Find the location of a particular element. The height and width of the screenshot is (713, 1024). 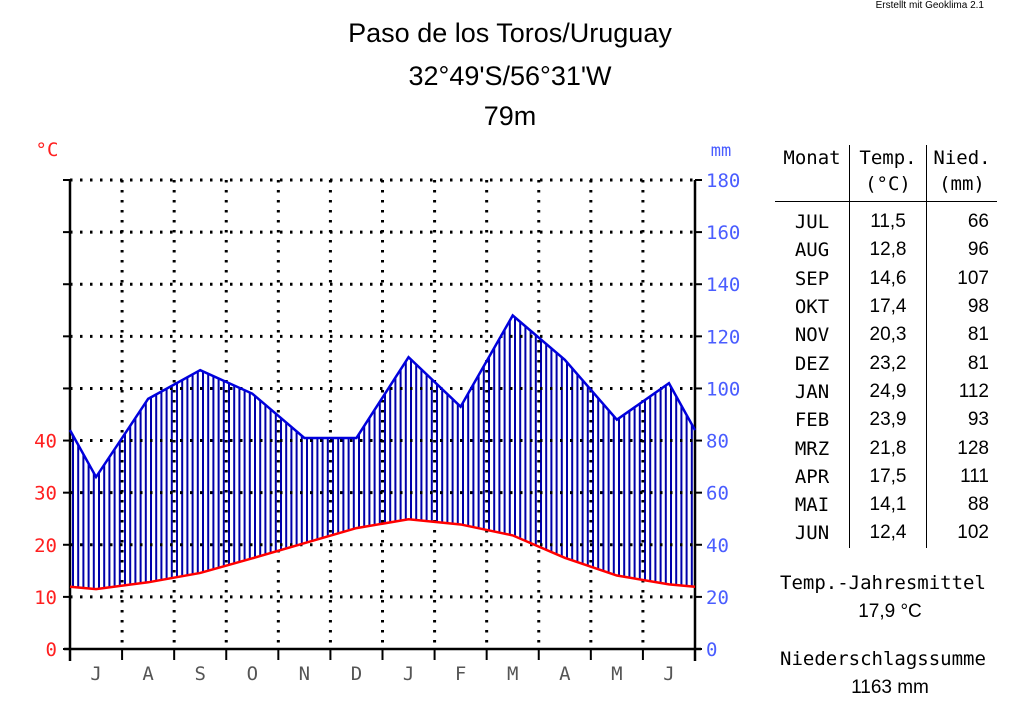

header-prec: Nied. (mm) is located at coordinates (961, 173).